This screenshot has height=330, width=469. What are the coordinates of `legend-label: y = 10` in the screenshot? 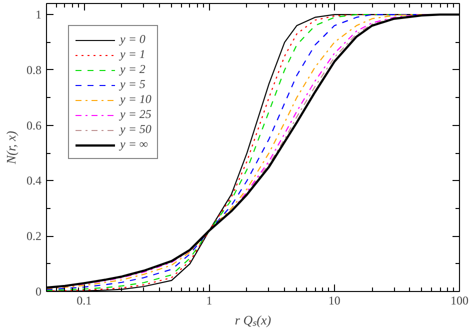 It's located at (136, 99).